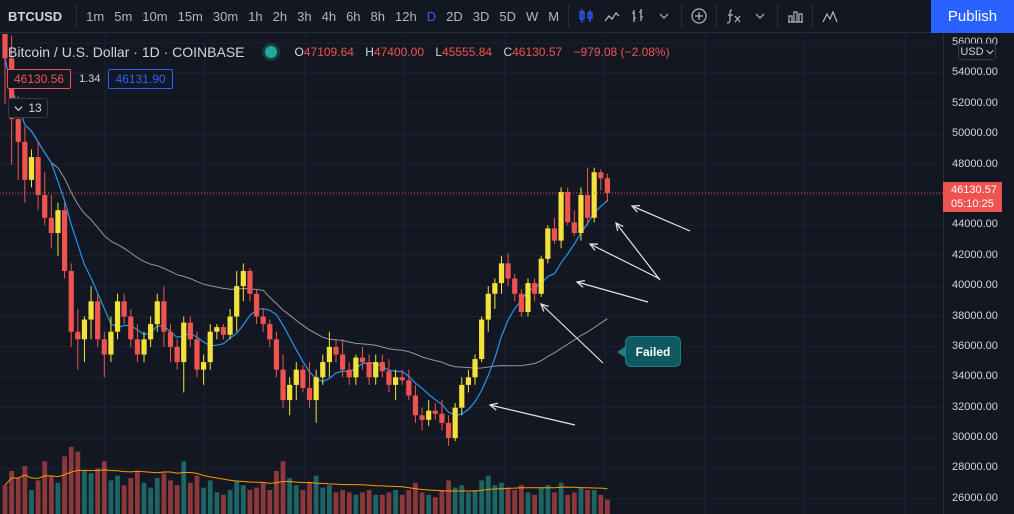 This screenshot has height=514, width=1014. Describe the element at coordinates (398, 52) in the screenshot. I see `high-value: 47400.00` at that location.